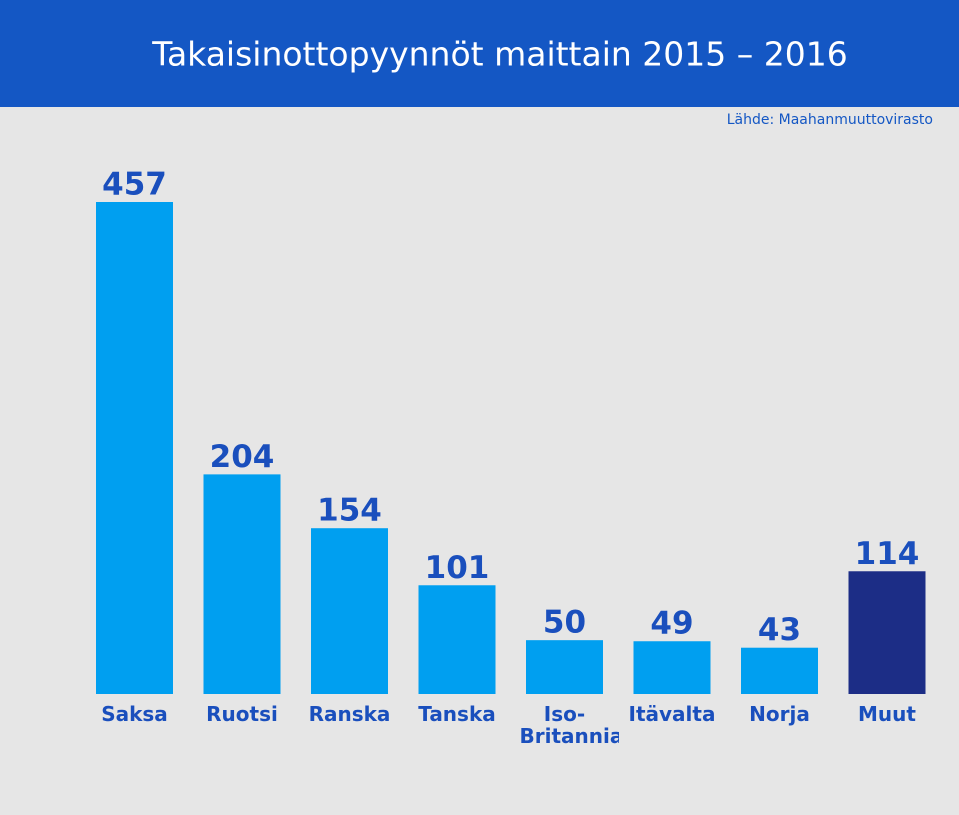 The width and height of the screenshot is (959, 815). I want to click on x-tick-label: Itävalta, so click(672, 714).